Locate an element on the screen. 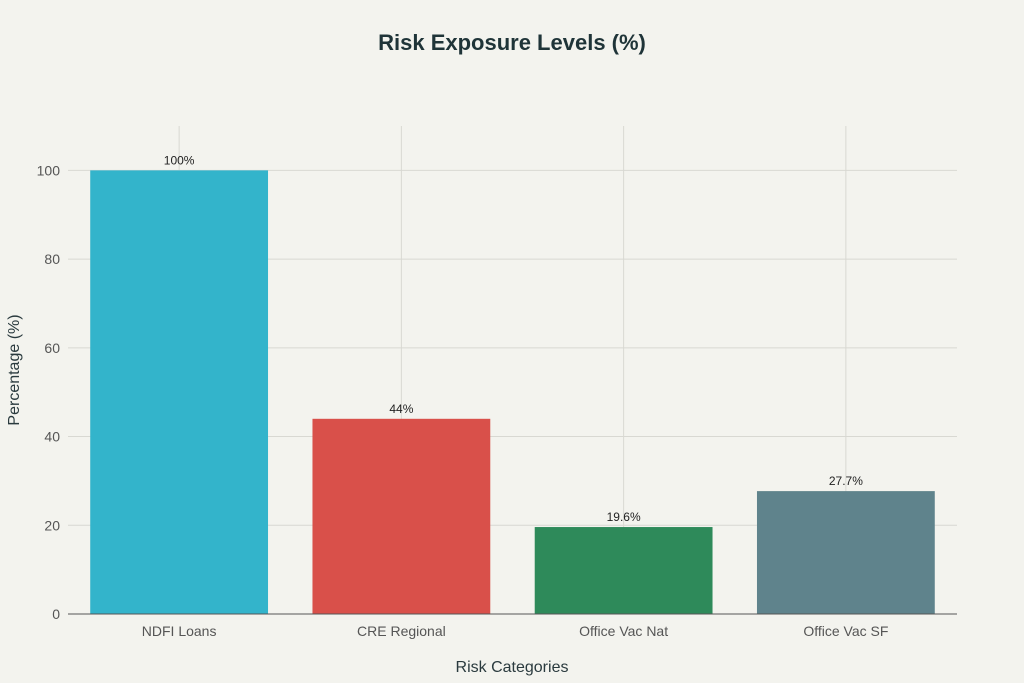 This screenshot has height=683, width=1024. bar-data-label: 100% is located at coordinates (179, 160).